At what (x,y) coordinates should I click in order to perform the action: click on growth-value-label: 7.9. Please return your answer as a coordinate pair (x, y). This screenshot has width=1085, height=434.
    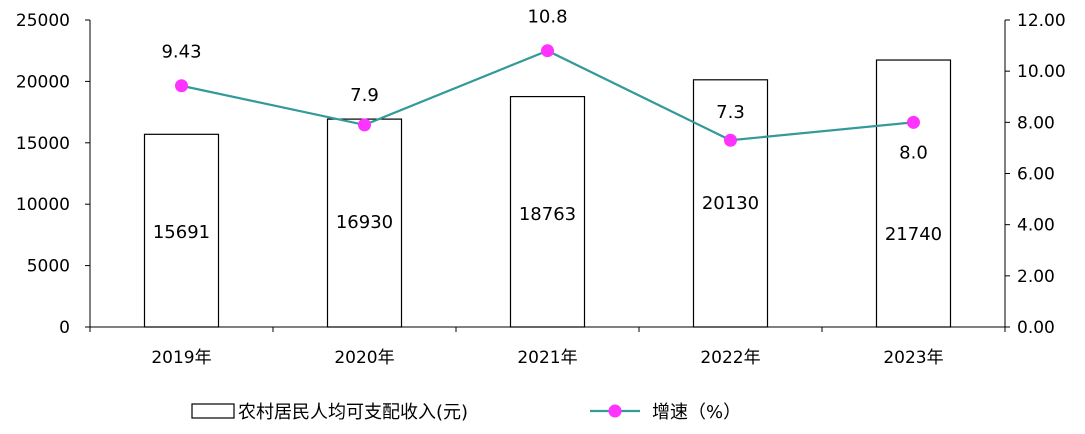
    Looking at the image, I should click on (364, 95).